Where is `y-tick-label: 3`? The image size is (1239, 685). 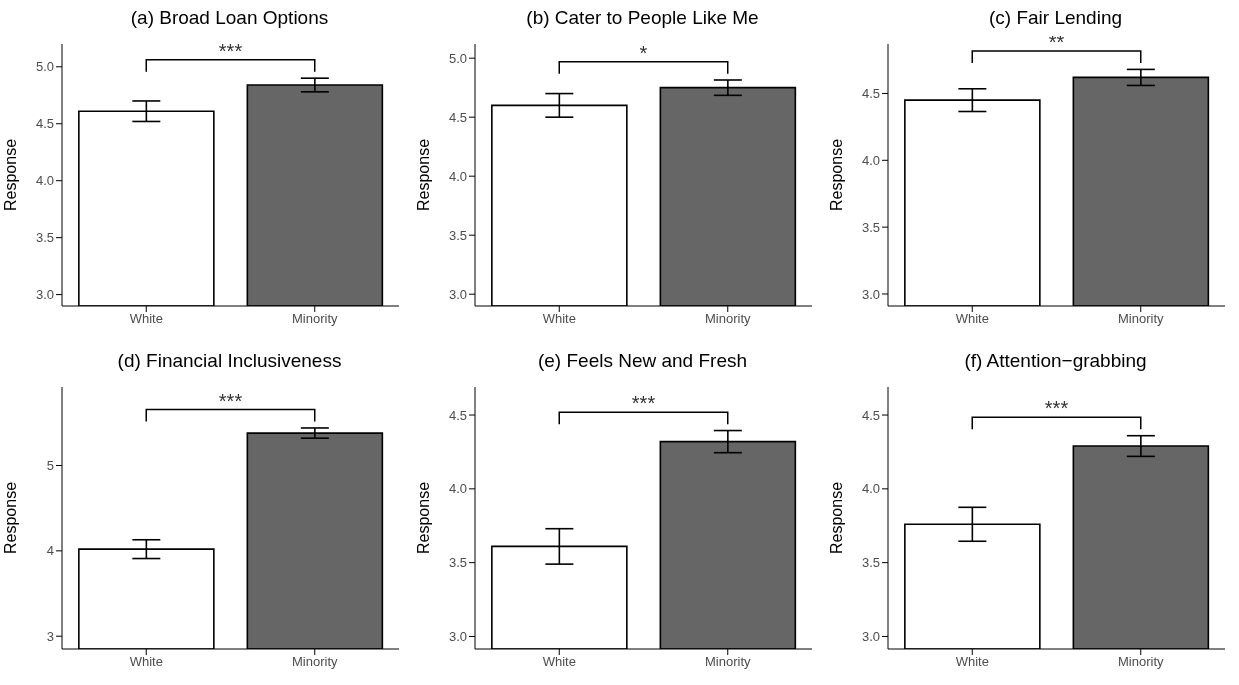 y-tick-label: 3 is located at coordinates (50, 636).